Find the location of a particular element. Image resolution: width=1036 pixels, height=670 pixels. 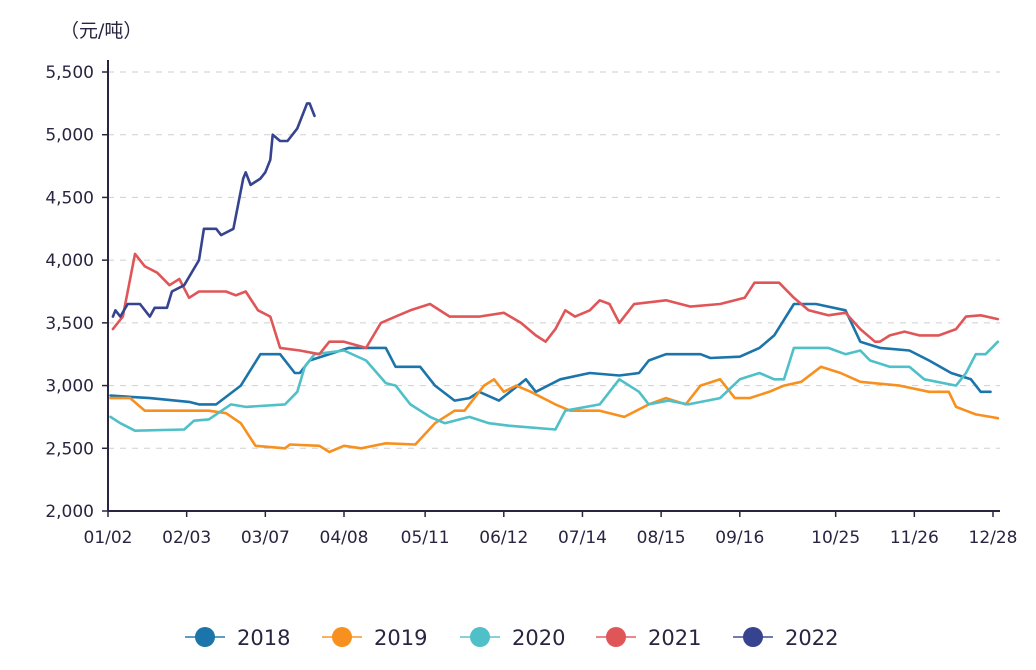

y-tick-label: 3,500 is located at coordinates (69, 324).